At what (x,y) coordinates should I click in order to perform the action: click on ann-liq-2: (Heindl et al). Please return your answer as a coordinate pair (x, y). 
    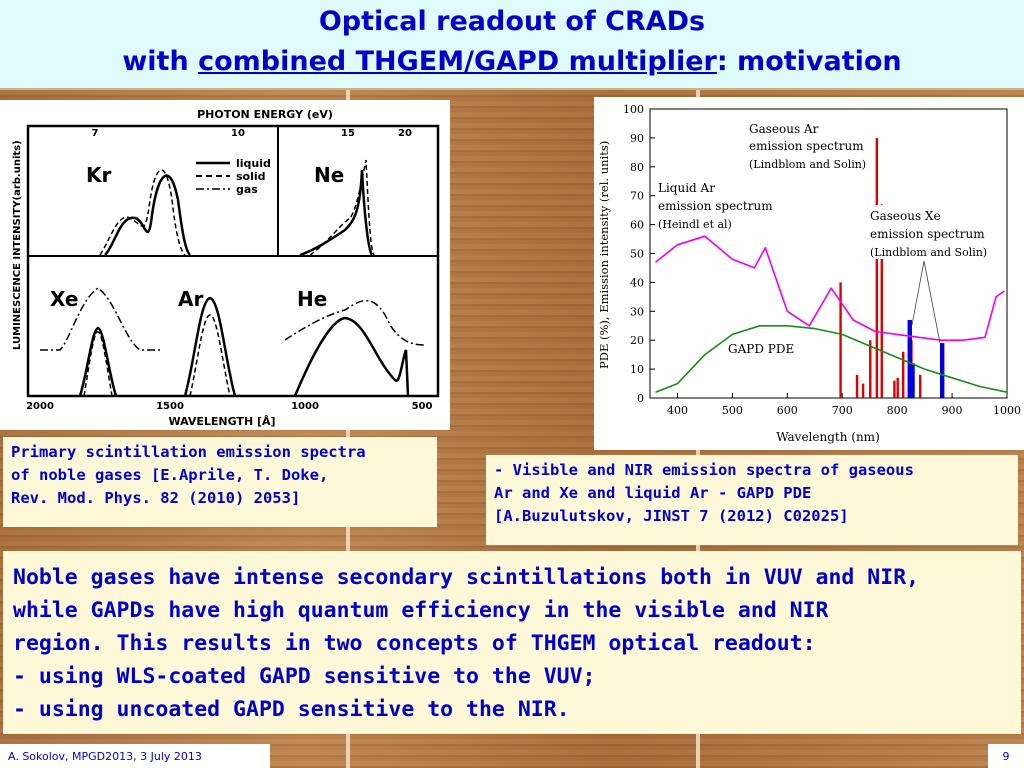
    Looking at the image, I should click on (695, 224).